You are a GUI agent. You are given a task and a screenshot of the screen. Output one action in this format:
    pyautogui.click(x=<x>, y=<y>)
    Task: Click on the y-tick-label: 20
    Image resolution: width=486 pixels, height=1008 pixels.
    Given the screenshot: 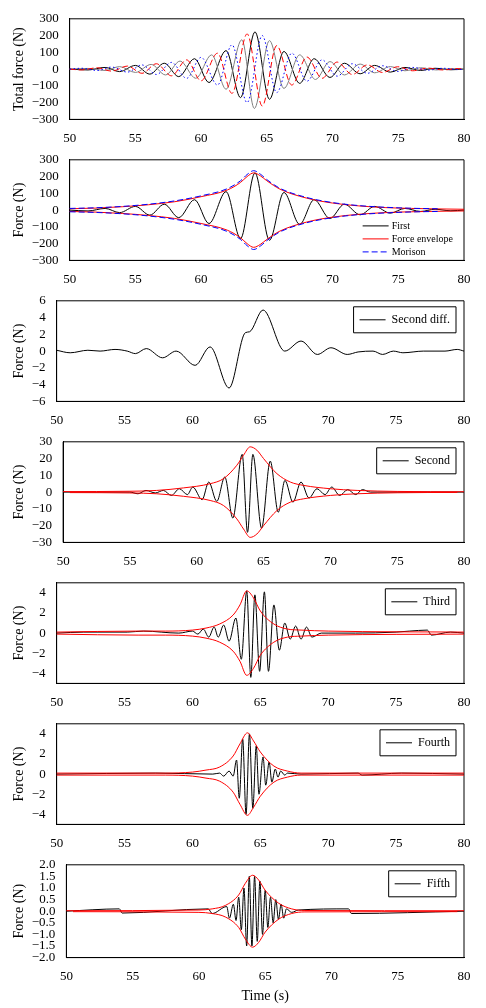 What is the action you would take?
    pyautogui.click(x=46, y=457)
    